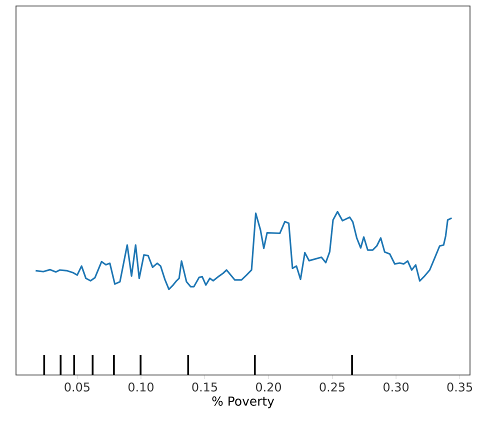 The image size is (487, 433). What do you see at coordinates (269, 387) in the screenshot?
I see `x-tick-label: 0.20` at bounding box center [269, 387].